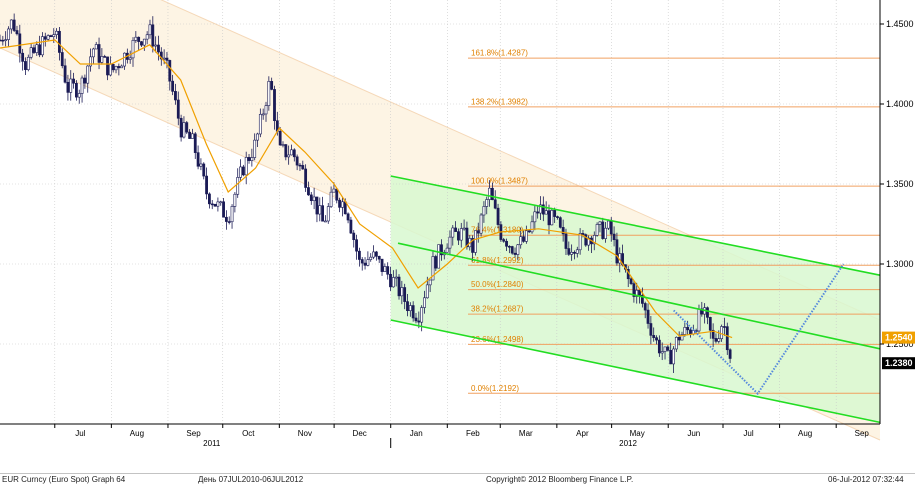 The height and width of the screenshot is (493, 915). Describe the element at coordinates (560, 479) in the screenshot. I see `footer-copyright: Copyright© 2012 Bloomberg Finance L.P.` at that location.